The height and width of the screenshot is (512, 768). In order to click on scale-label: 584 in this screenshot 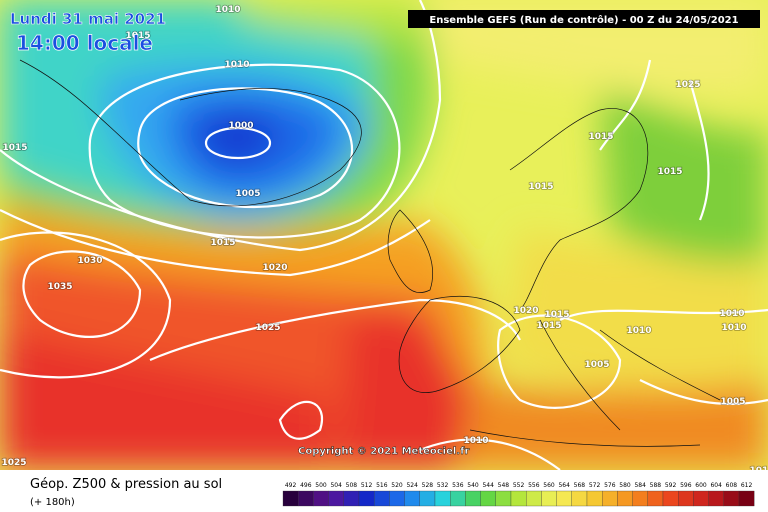, I will do `click(640, 485)`.